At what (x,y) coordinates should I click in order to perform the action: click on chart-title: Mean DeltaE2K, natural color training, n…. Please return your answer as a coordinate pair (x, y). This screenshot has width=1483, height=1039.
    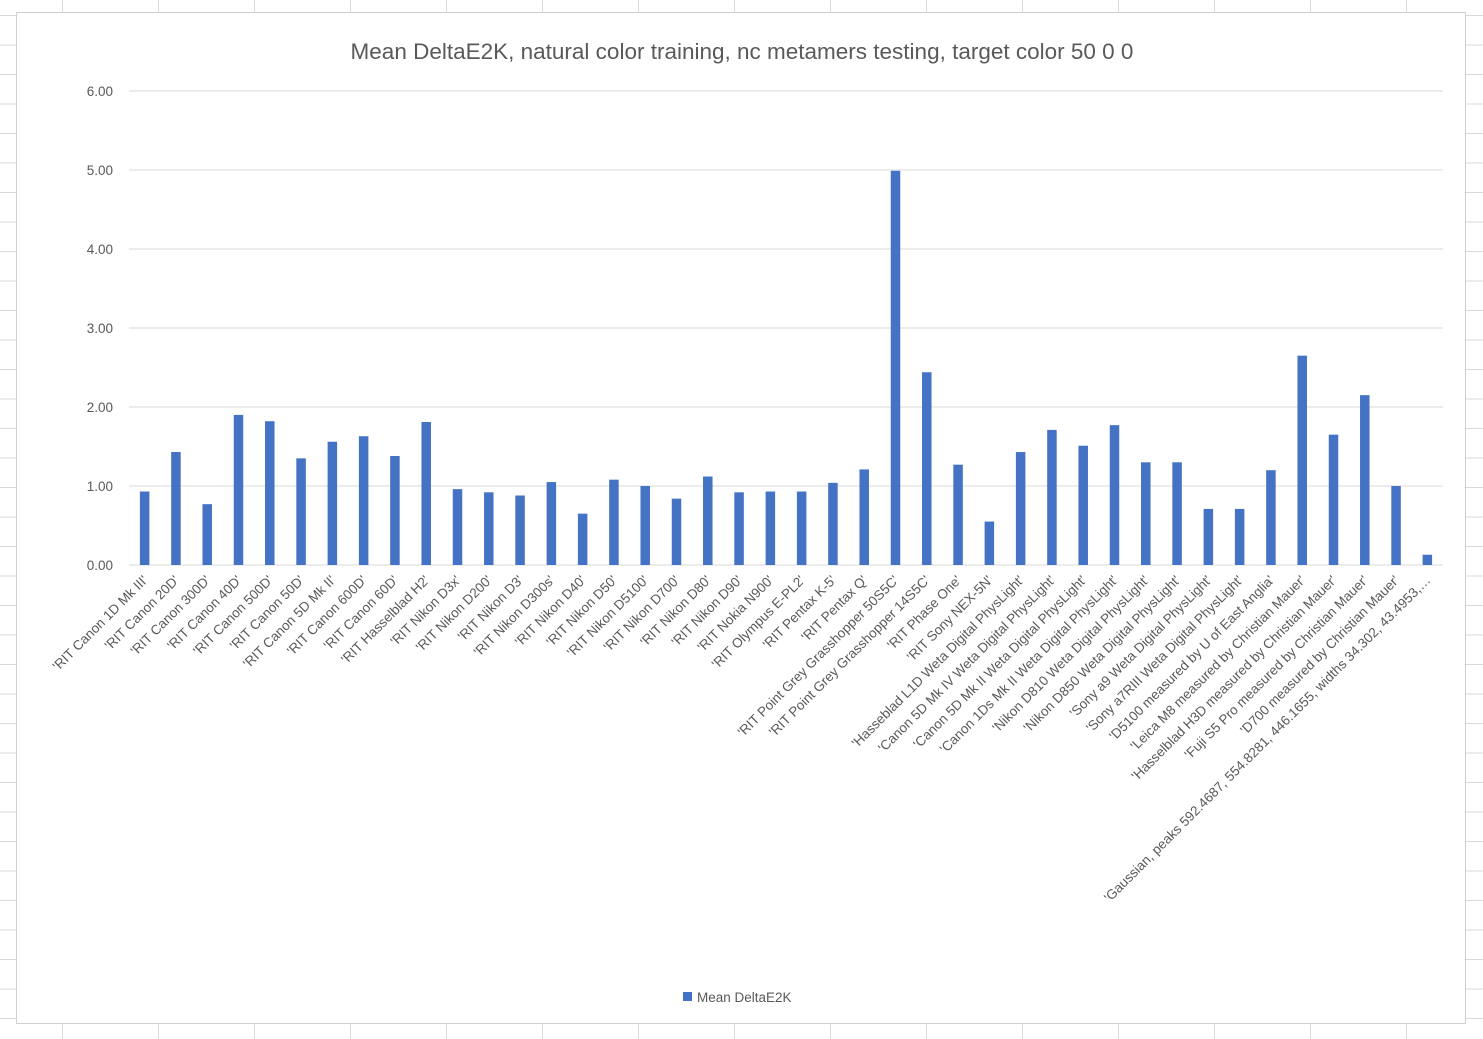
    Looking at the image, I should click on (742, 51).